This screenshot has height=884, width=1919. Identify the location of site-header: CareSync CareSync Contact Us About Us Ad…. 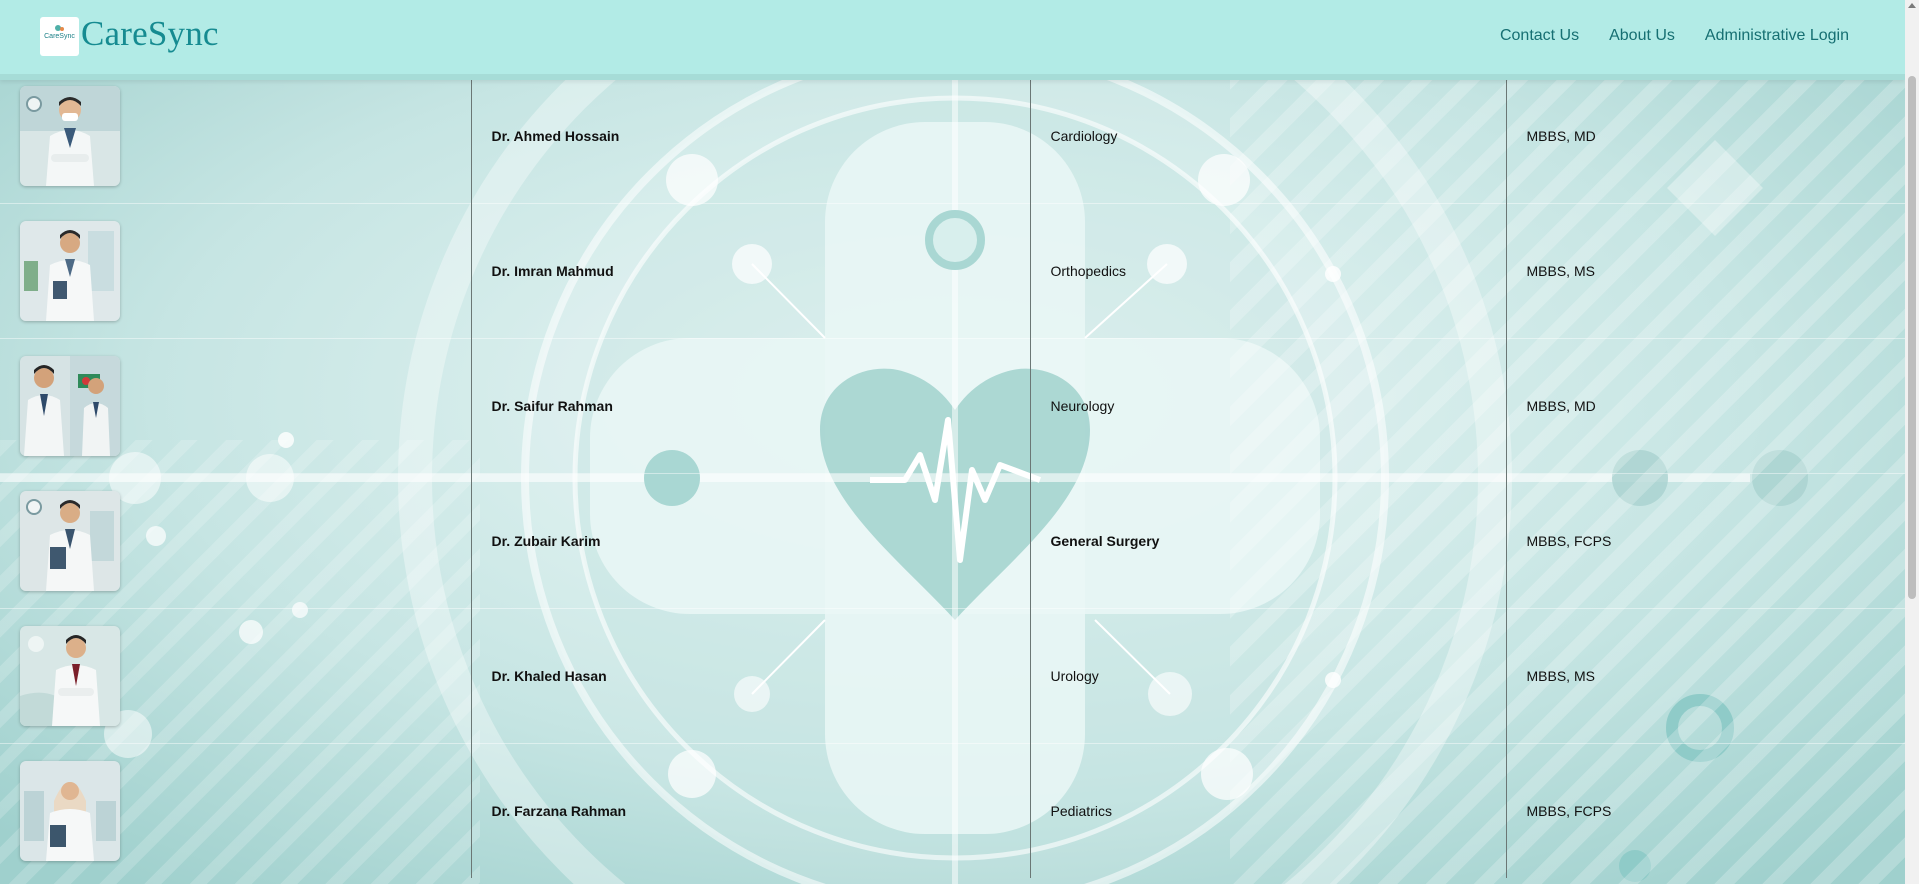
(952, 40).